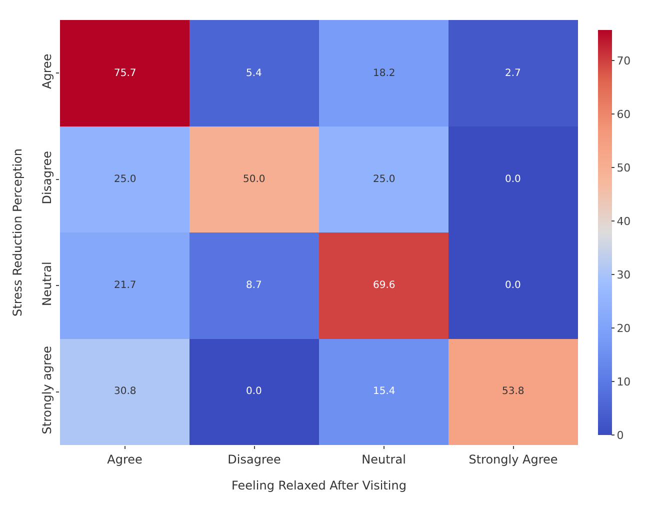 Image resolution: width=654 pixels, height=505 pixels. Describe the element at coordinates (623, 167) in the screenshot. I see `color-bar-label: 50` at that location.